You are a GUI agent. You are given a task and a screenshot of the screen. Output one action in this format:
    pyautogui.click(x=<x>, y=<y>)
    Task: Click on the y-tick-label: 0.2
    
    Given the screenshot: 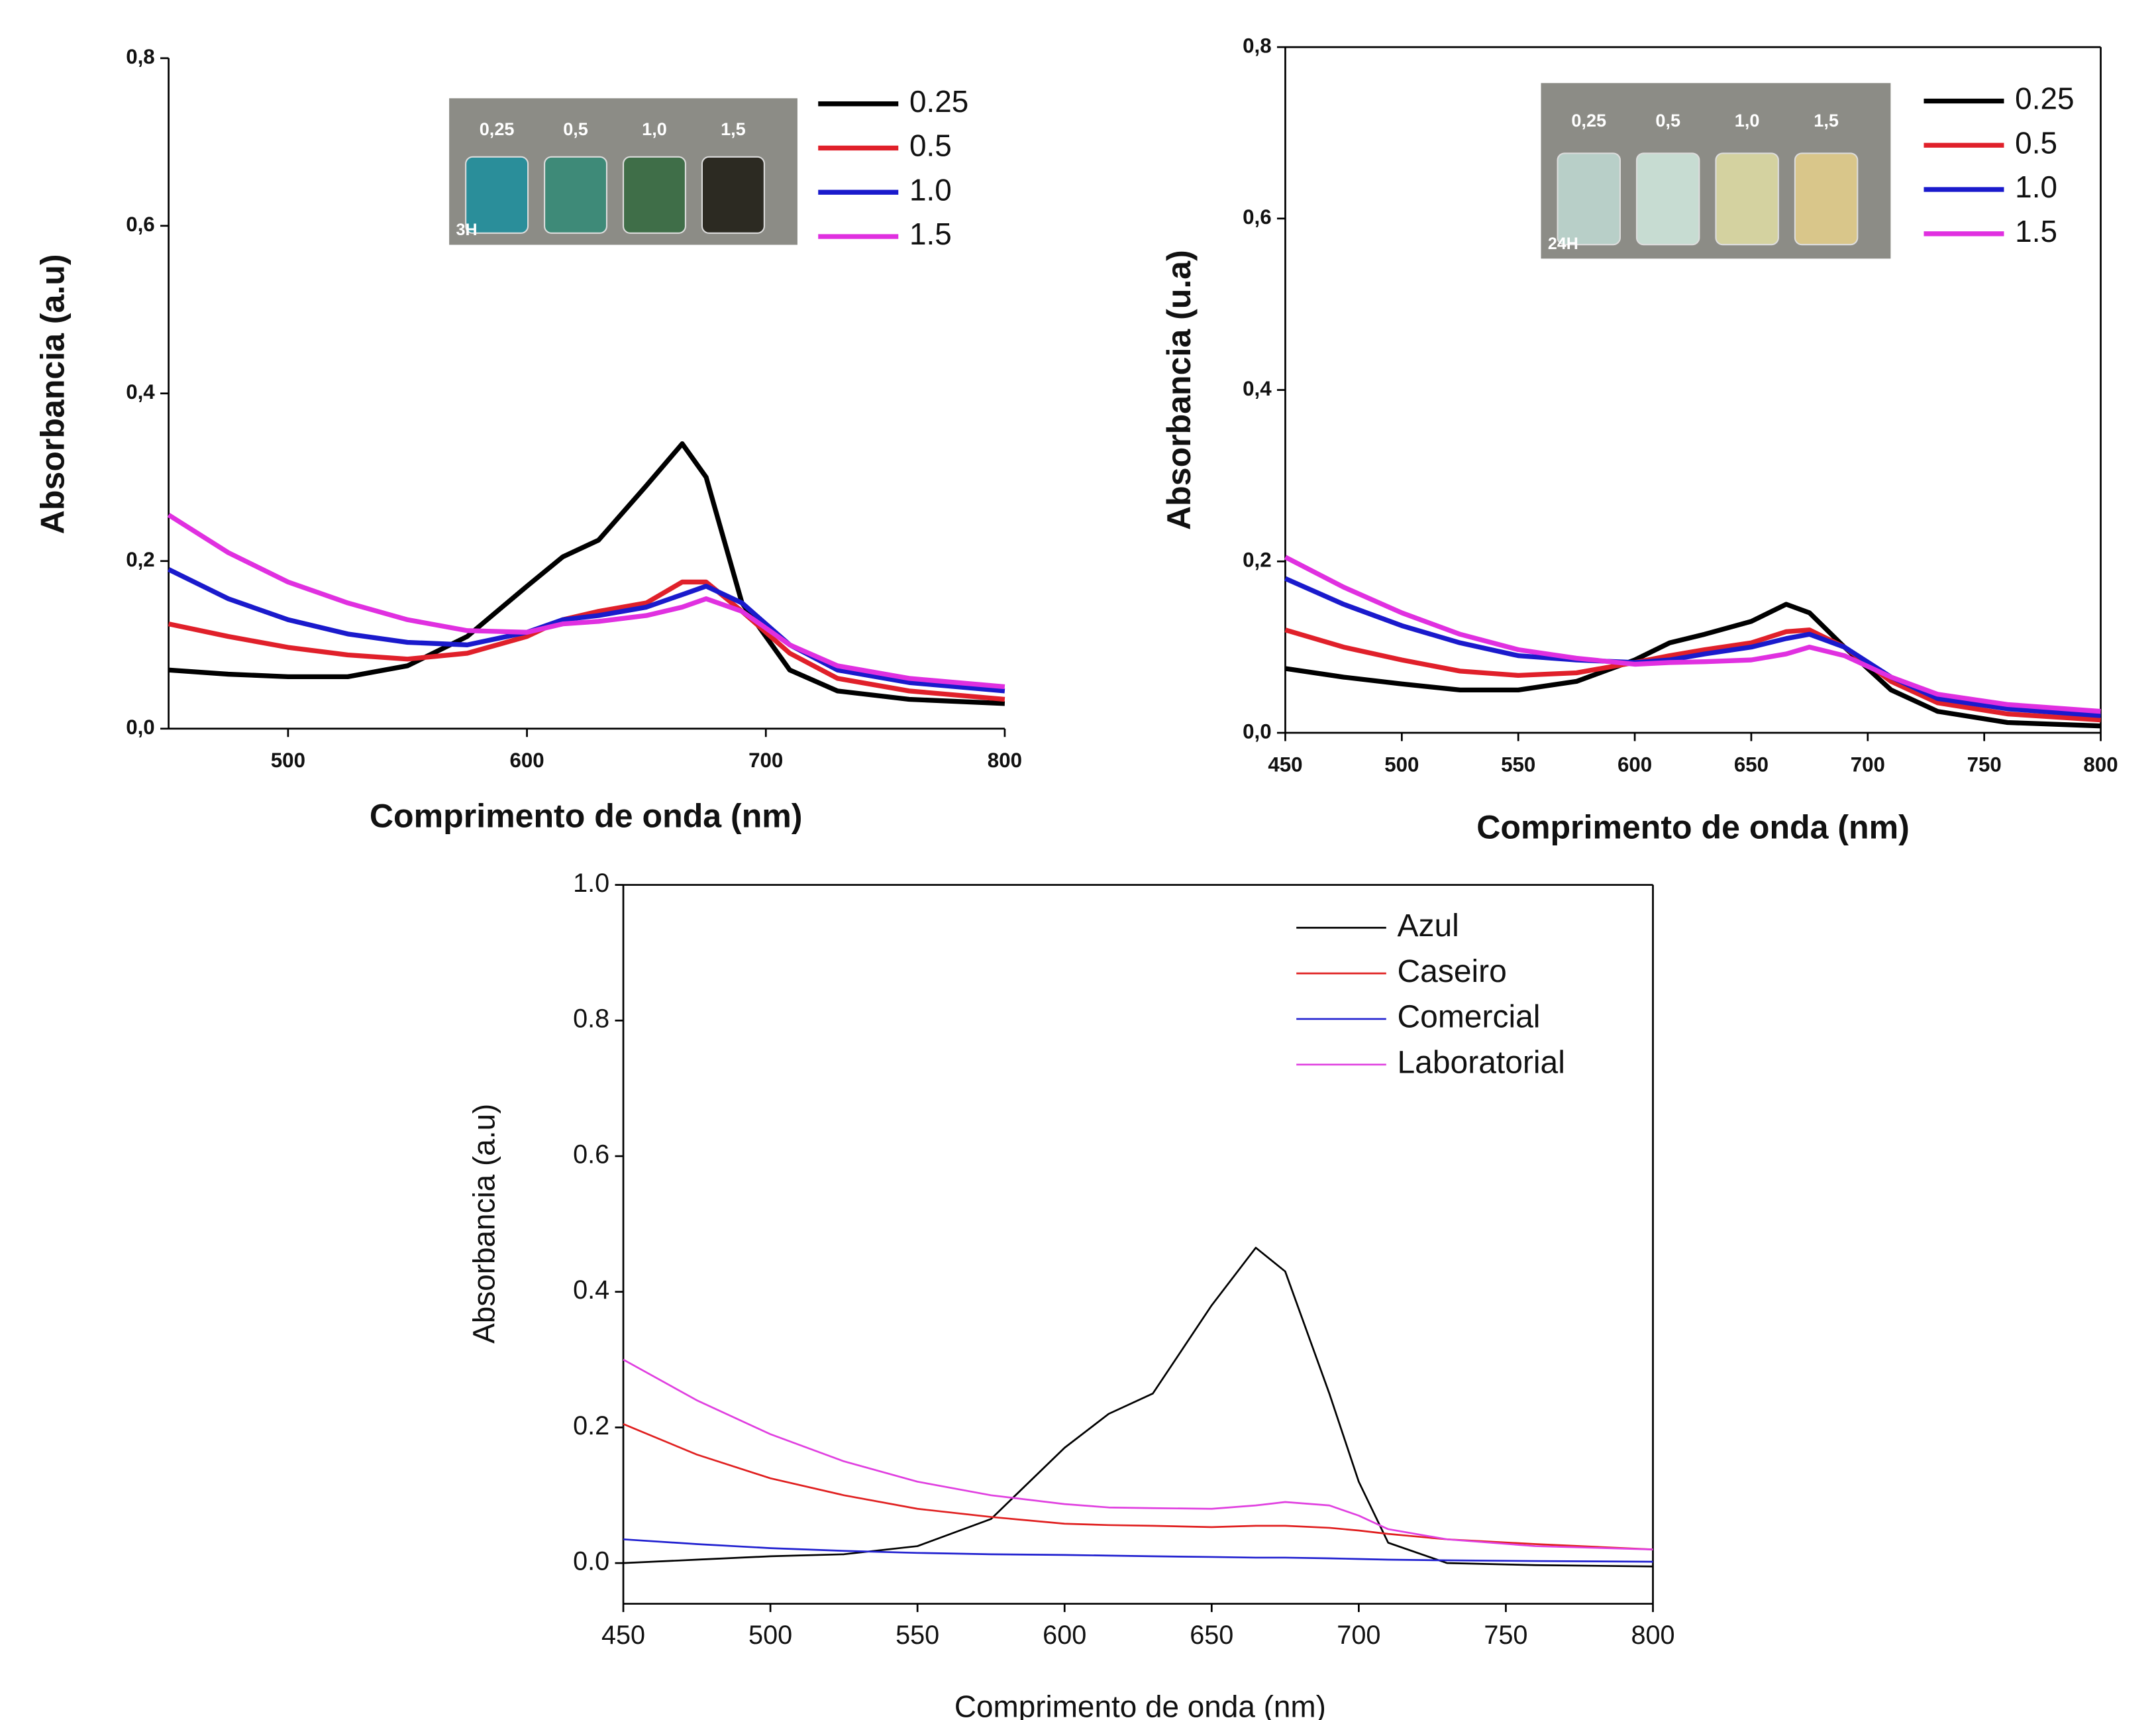 What is the action you would take?
    pyautogui.click(x=591, y=1426)
    